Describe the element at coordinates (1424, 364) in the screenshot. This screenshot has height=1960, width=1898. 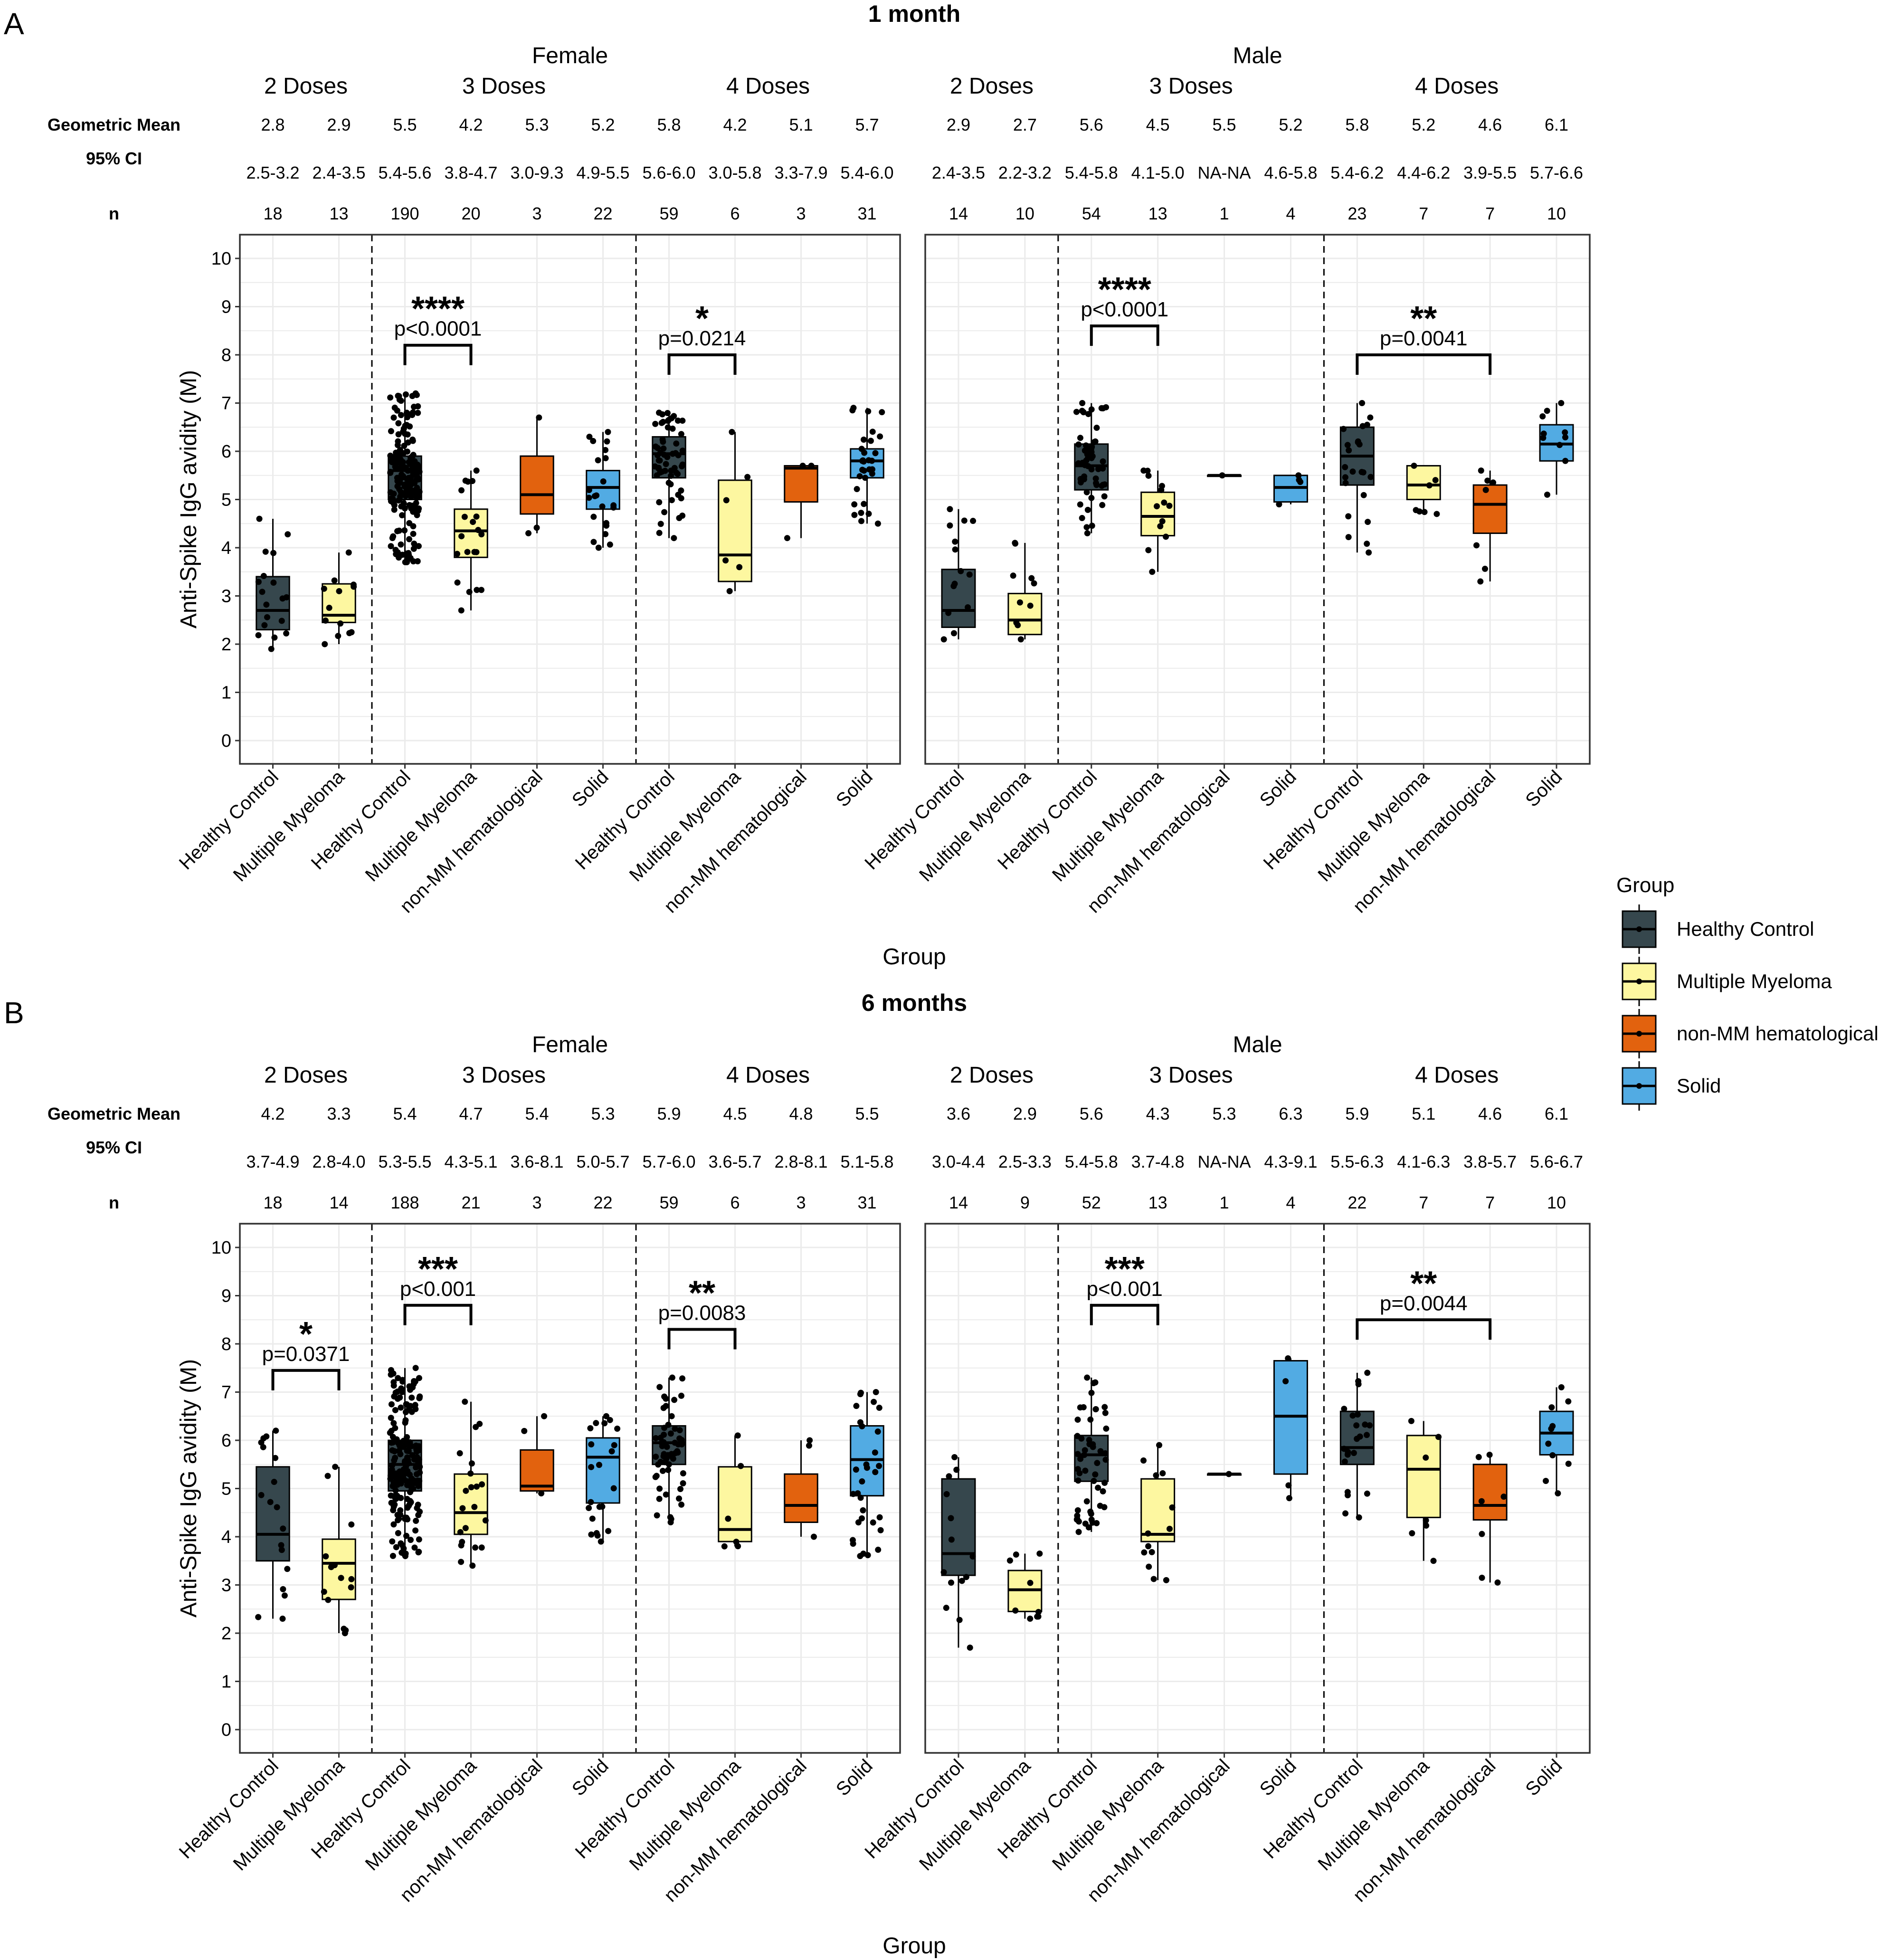
I see `bracket-line` at that location.